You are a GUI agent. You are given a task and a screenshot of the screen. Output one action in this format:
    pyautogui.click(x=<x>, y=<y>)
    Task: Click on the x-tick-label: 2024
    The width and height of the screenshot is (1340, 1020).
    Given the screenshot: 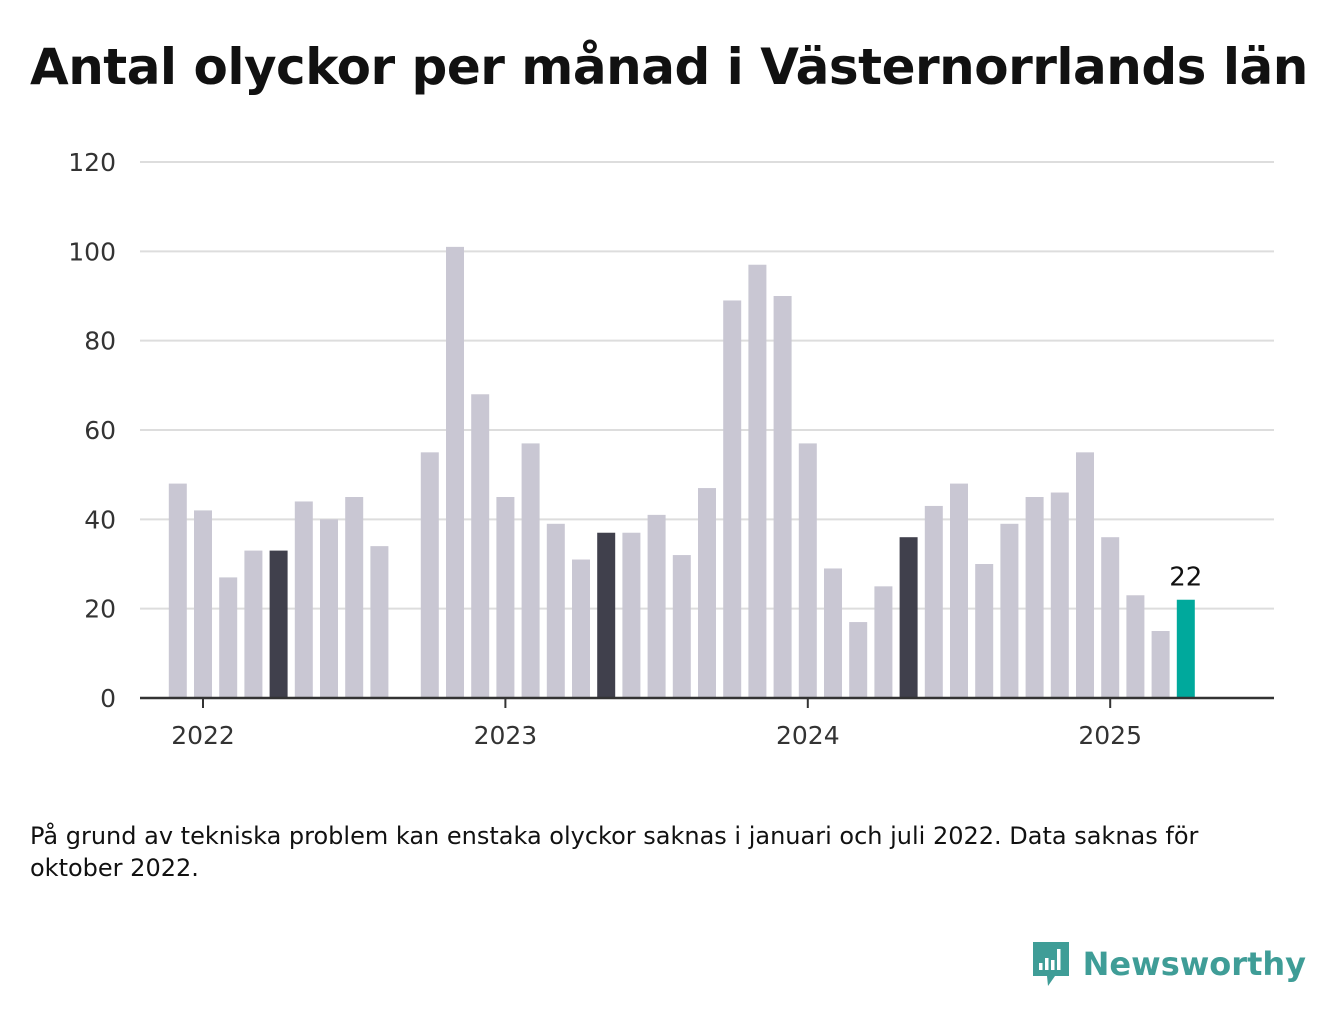 What is the action you would take?
    pyautogui.click(x=808, y=735)
    